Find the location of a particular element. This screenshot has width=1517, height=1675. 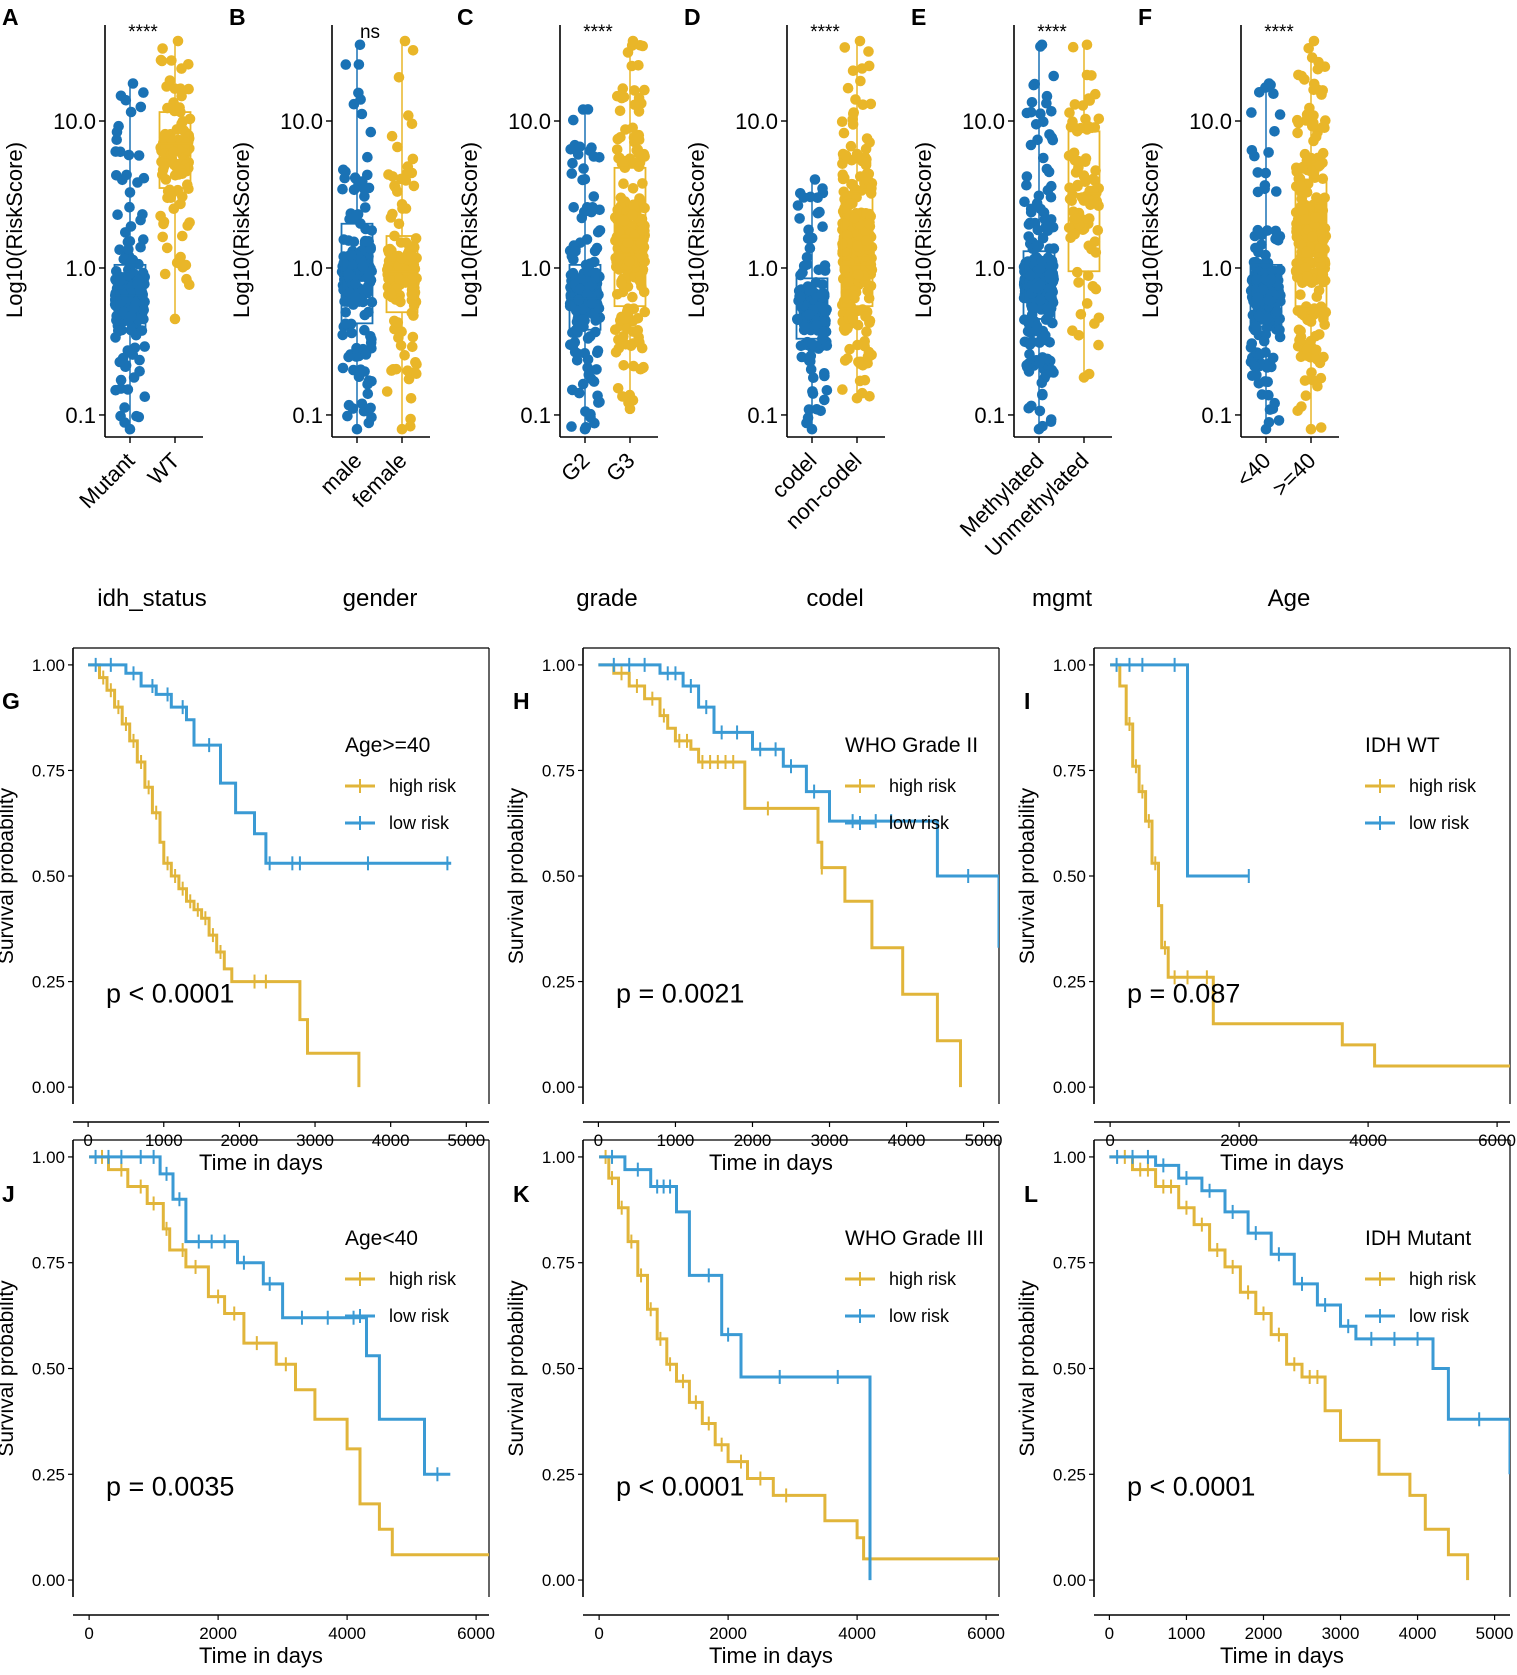

x-tick-label: 2000 is located at coordinates (1264, 1633).